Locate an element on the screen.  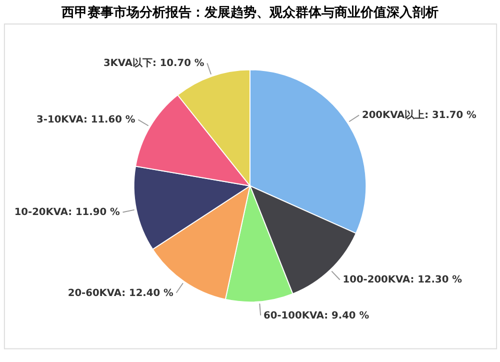
slice-label: 60-100KVA: 9.40 % is located at coordinates (317, 316).